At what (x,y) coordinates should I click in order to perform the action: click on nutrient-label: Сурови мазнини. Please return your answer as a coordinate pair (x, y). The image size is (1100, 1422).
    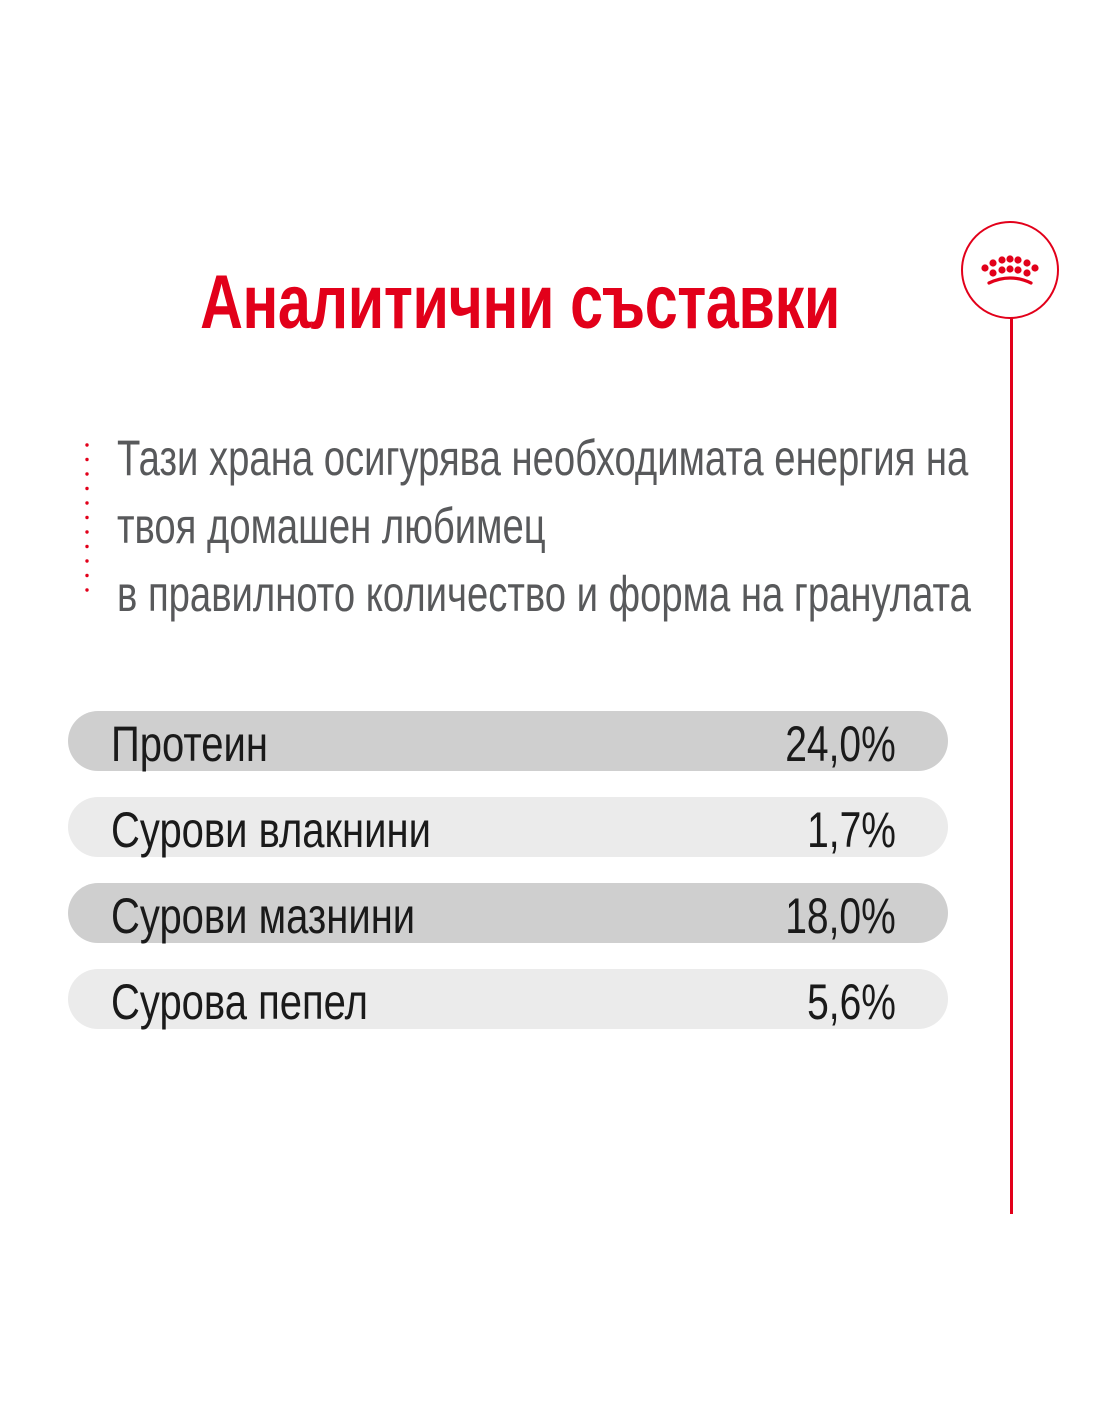
    Looking at the image, I should click on (263, 916).